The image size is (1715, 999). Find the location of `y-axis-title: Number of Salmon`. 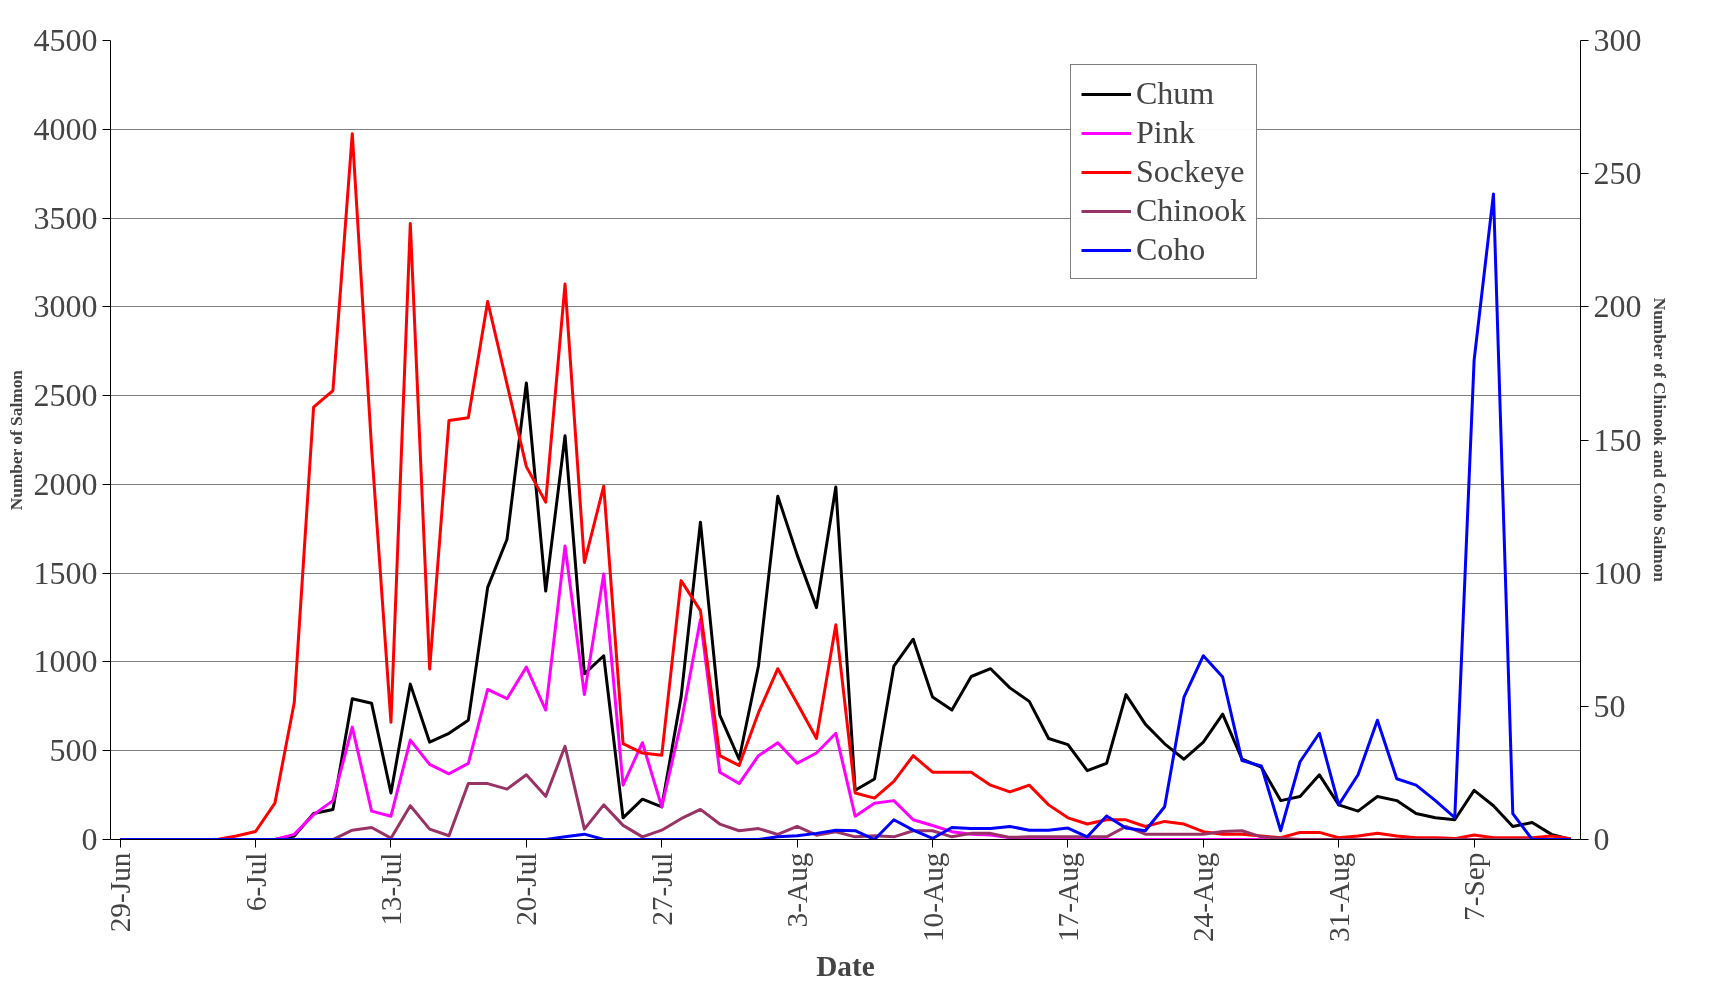

y-axis-title: Number of Salmon is located at coordinates (16, 440).